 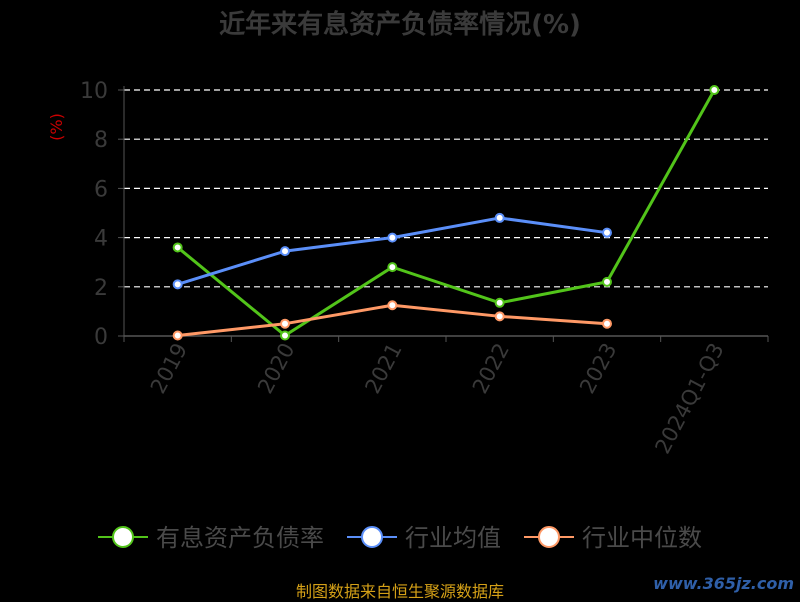 I want to click on y-tick-label: 2, so click(x=101, y=288).